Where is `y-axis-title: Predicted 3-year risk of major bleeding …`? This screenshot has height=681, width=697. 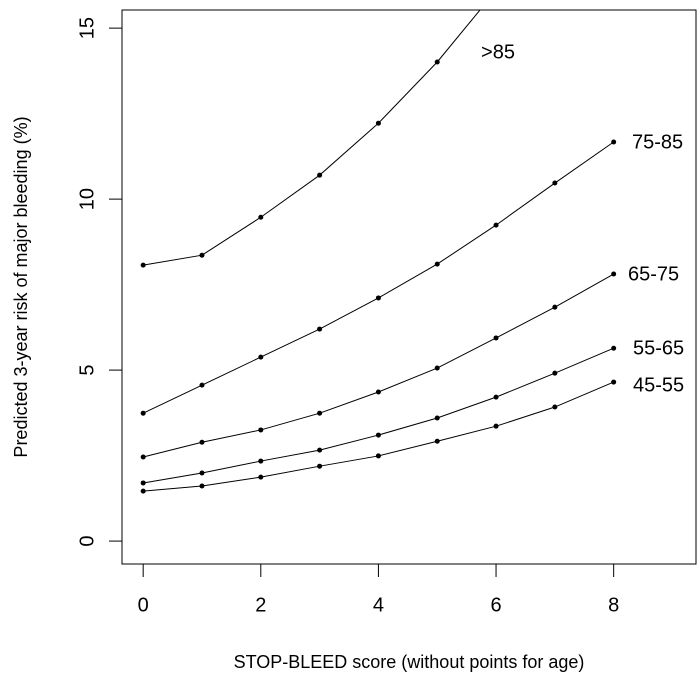
y-axis-title: Predicted 3-year risk of major bleeding … is located at coordinates (21, 286).